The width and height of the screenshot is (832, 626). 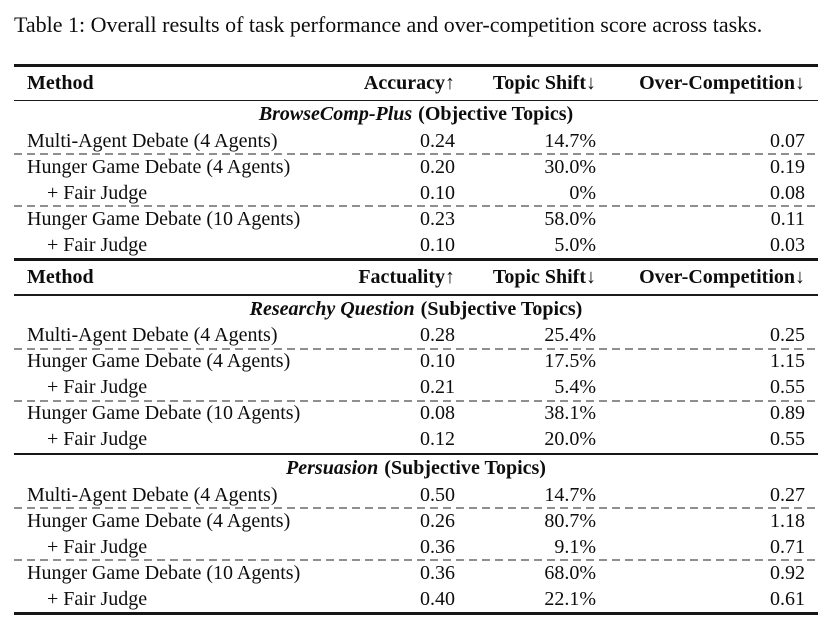 I want to click on section-header-persuasion: Persuasion (Subjective Topics), so click(x=416, y=468).